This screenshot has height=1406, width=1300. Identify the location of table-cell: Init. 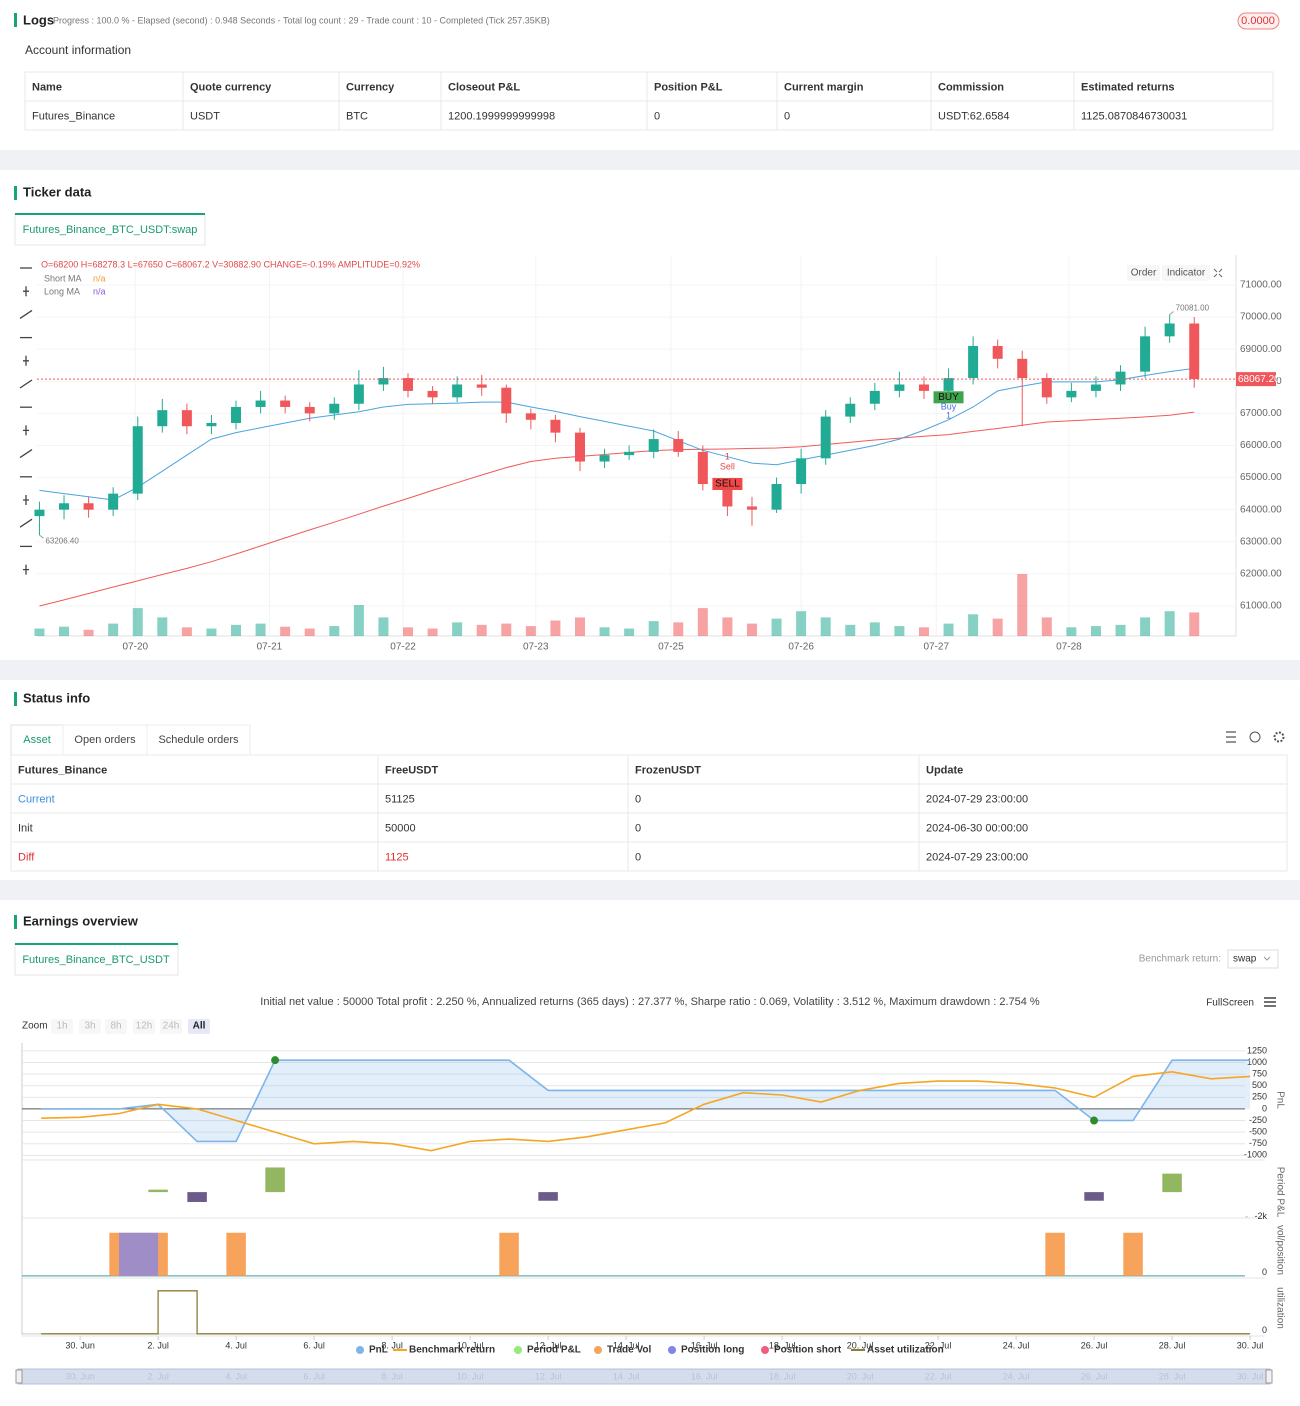
(25, 828).